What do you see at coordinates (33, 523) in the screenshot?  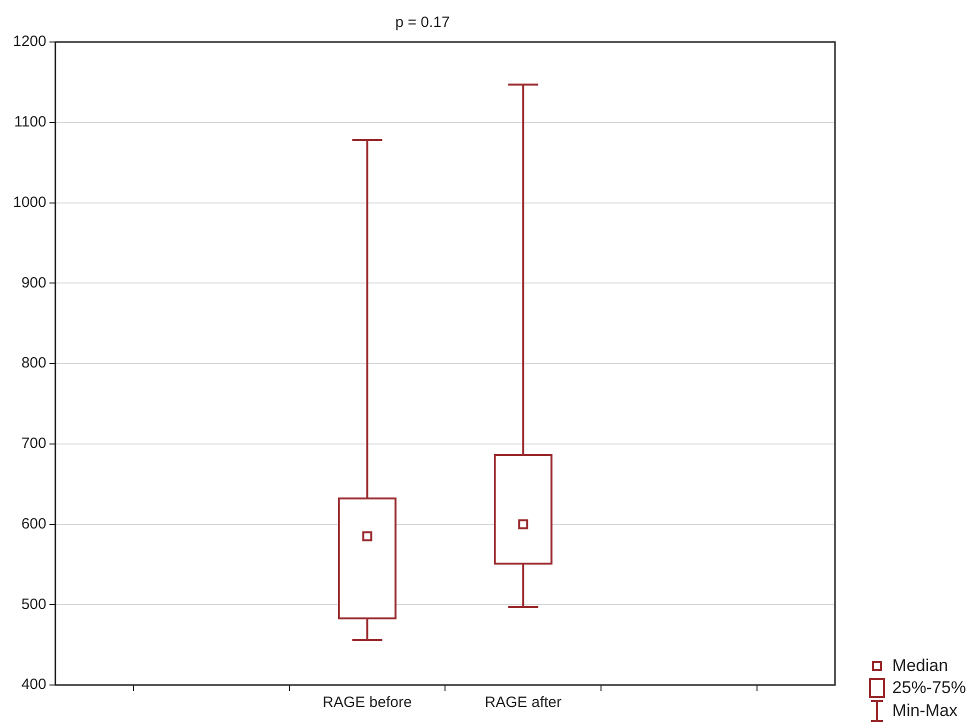 I see `y-tick-label: 600` at bounding box center [33, 523].